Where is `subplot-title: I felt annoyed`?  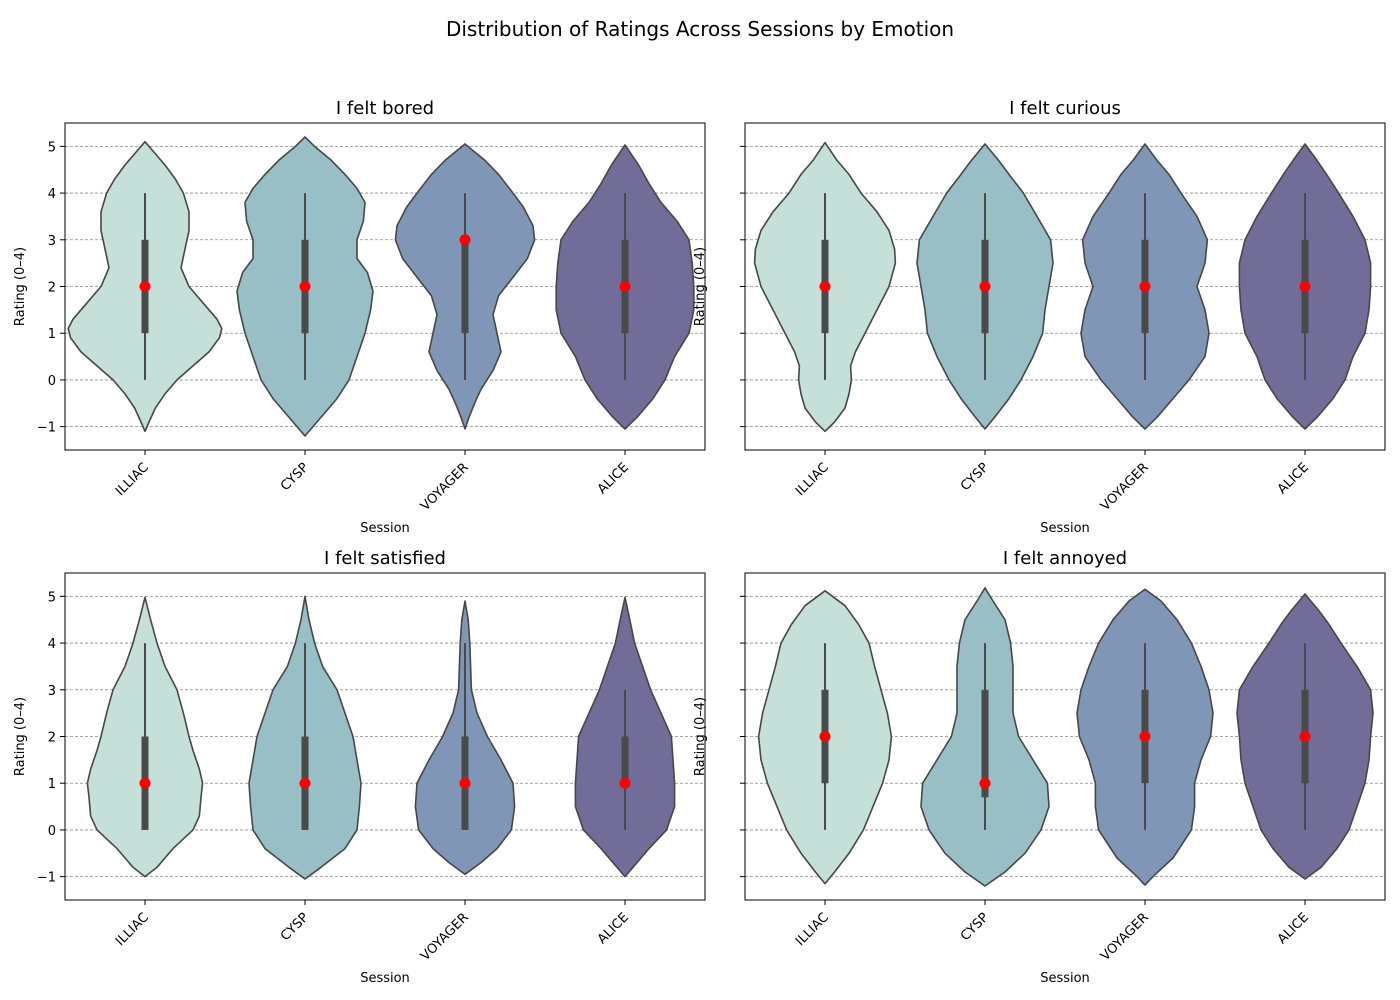 subplot-title: I felt annoyed is located at coordinates (1065, 558).